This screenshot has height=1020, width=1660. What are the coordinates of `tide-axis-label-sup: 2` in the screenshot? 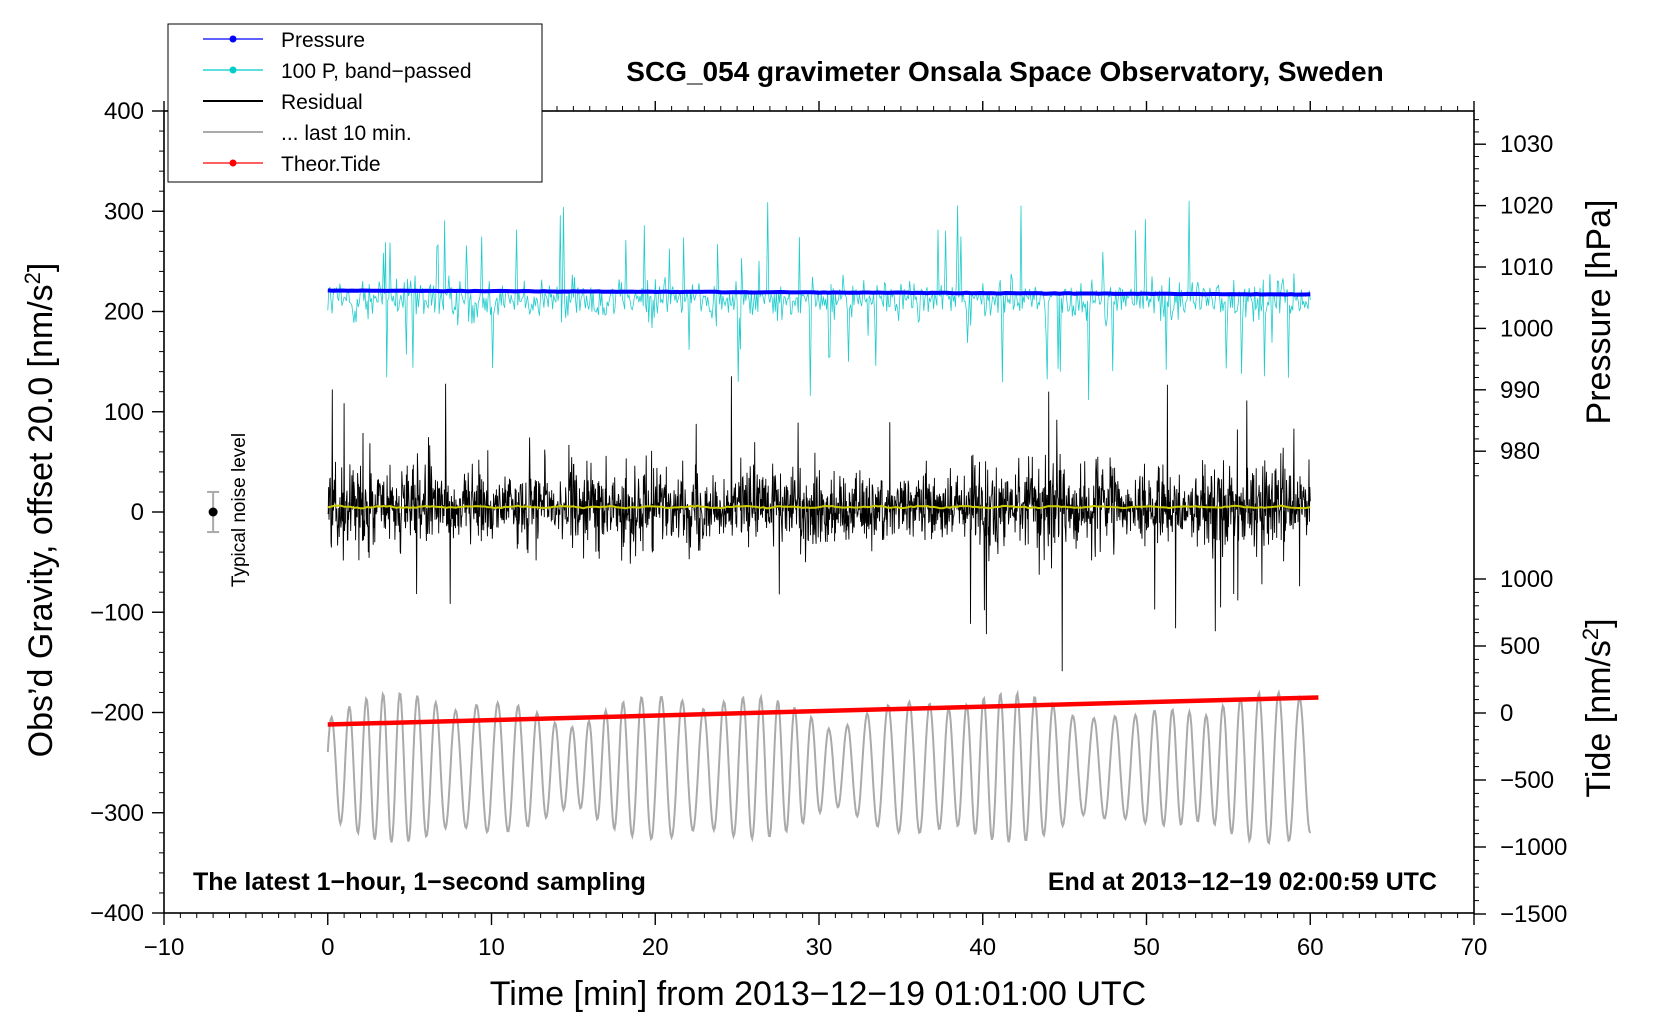 It's located at (1590, 634).